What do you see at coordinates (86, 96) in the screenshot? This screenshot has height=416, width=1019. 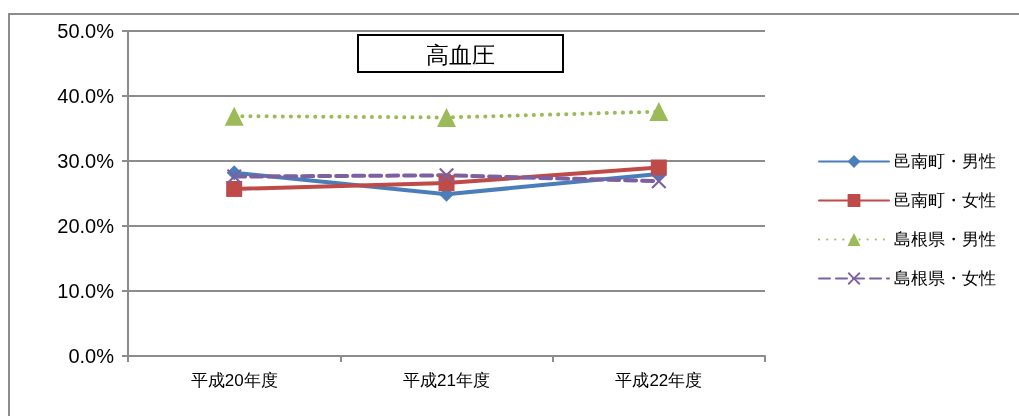 I see `y-tick-label: 40.0%` at bounding box center [86, 96].